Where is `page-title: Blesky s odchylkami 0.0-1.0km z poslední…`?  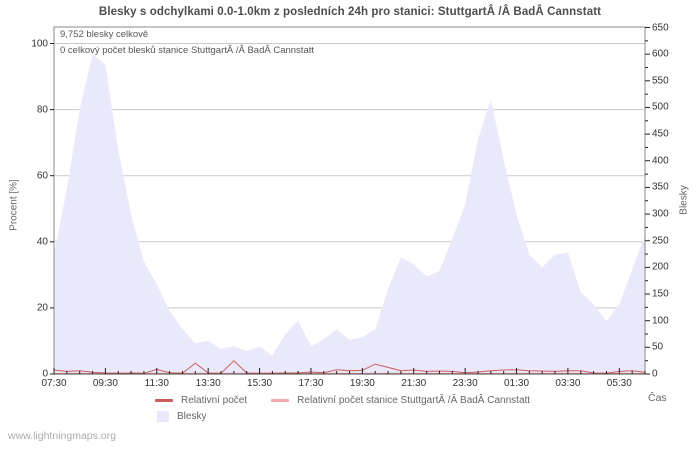
page-title: Blesky s odchylkami 0.0-1.0km z poslední… is located at coordinates (350, 12).